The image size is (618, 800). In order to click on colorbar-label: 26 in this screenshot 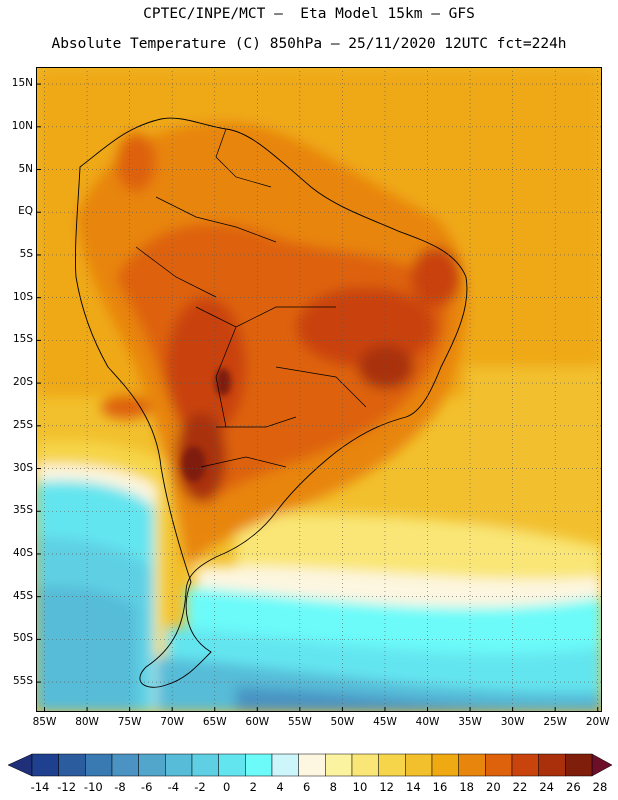, I will do `click(573, 787)`.